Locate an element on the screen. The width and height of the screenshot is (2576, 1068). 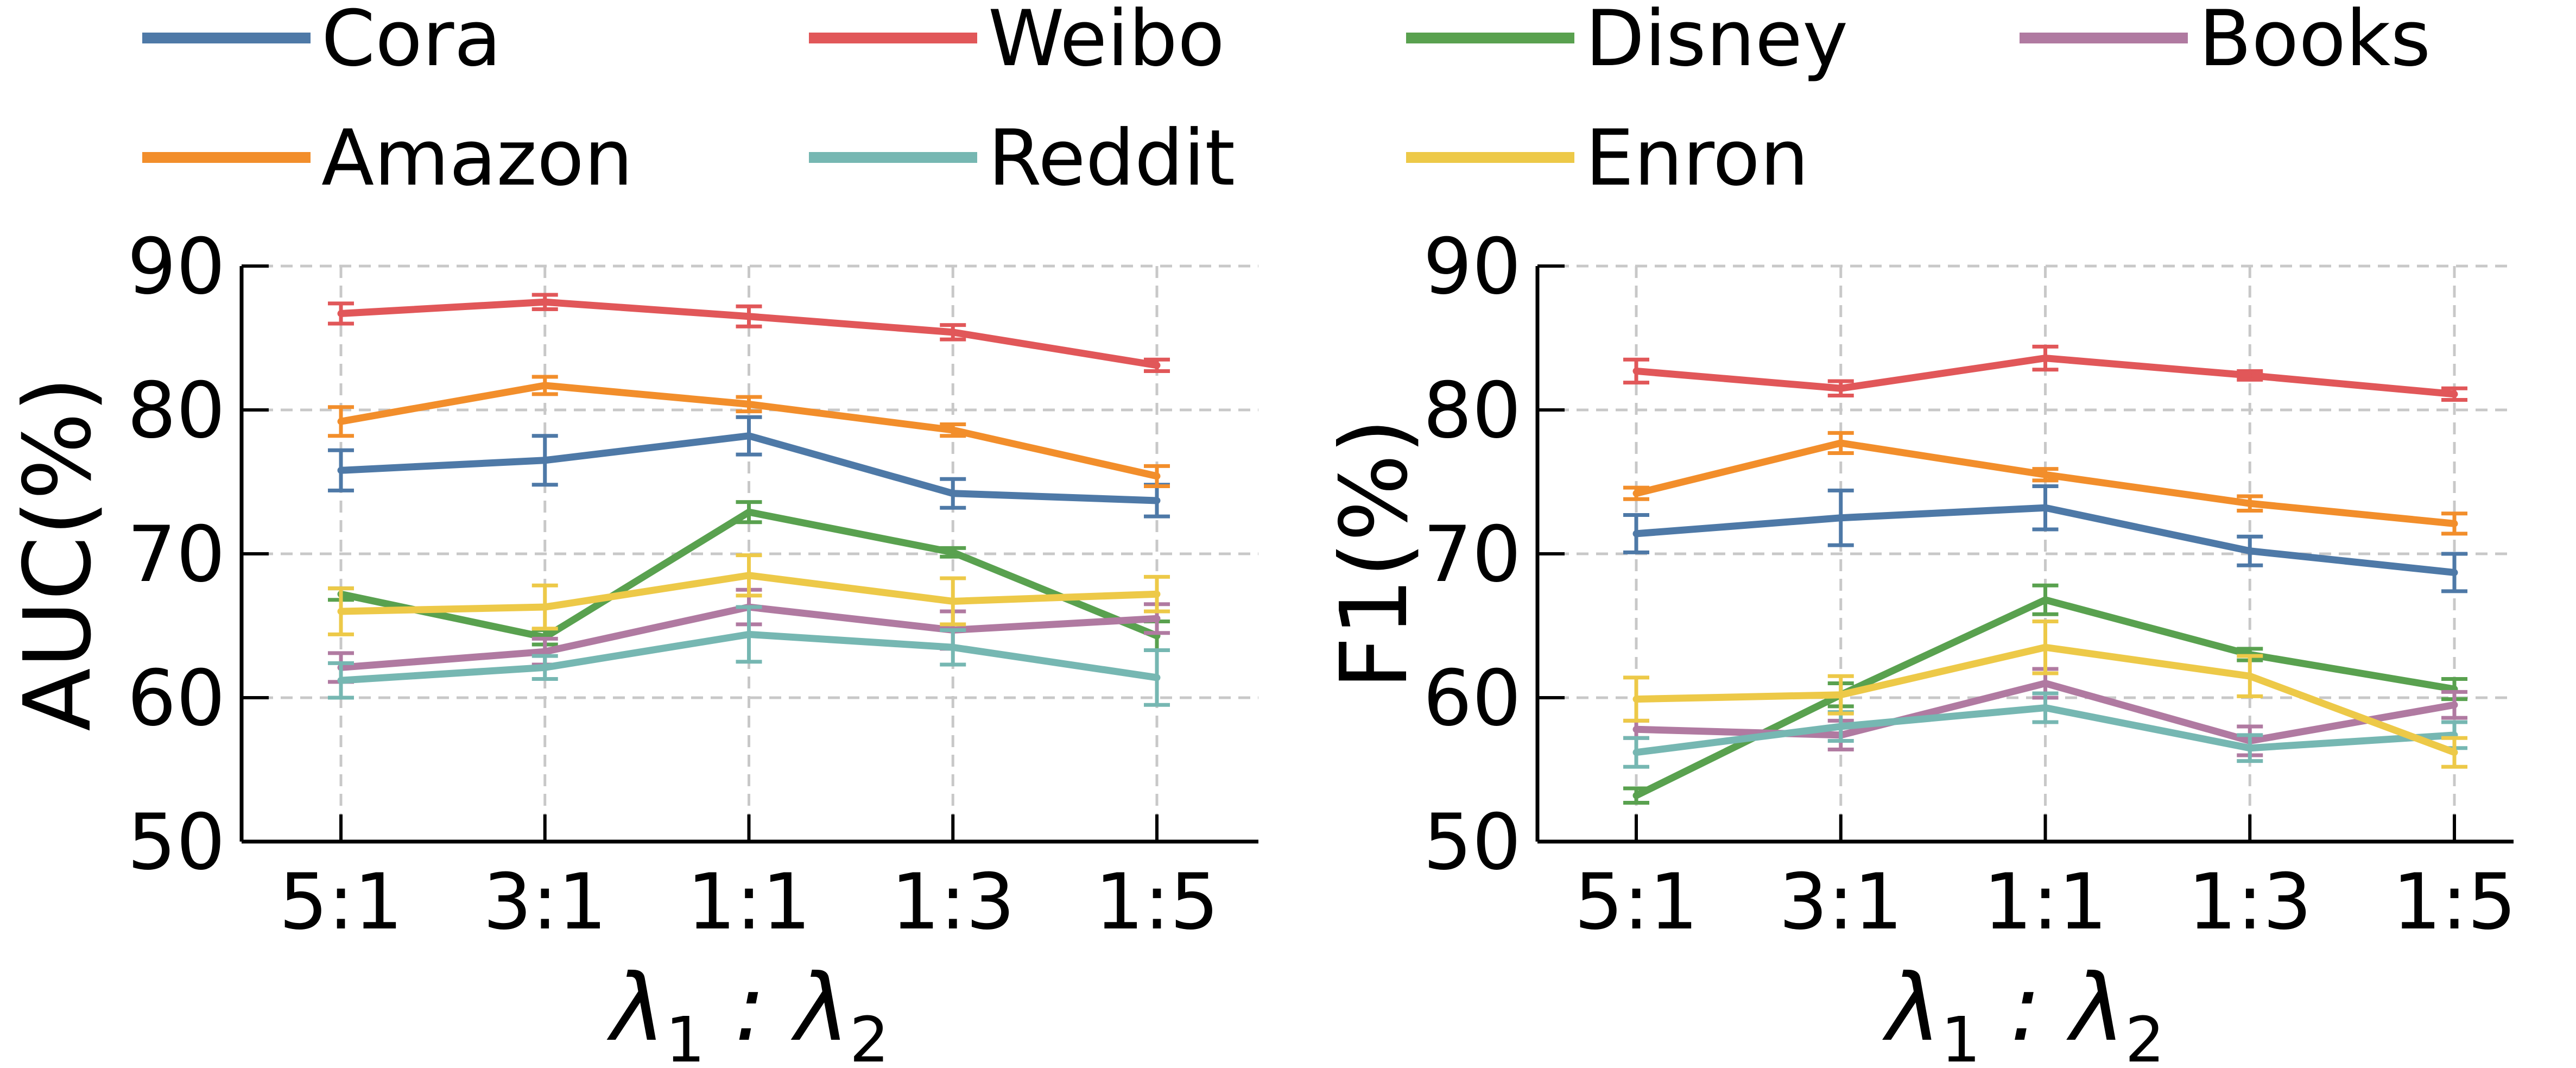
legend-item-reddit: Reddit is located at coordinates (1022, 158).